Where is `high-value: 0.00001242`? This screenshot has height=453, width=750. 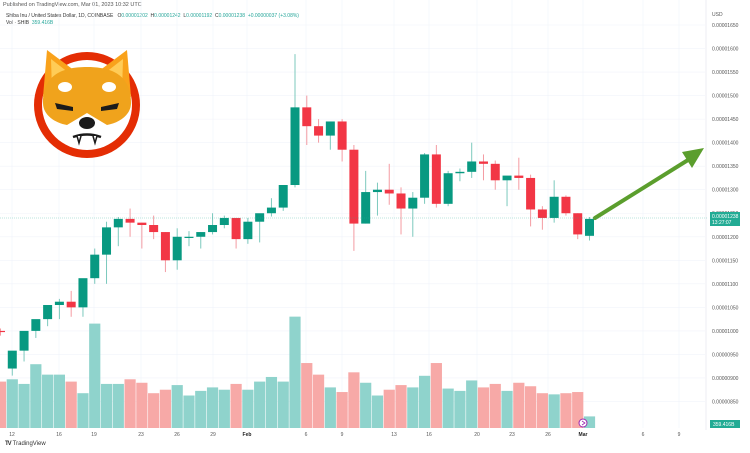 high-value: 0.00001242 is located at coordinates (167, 16).